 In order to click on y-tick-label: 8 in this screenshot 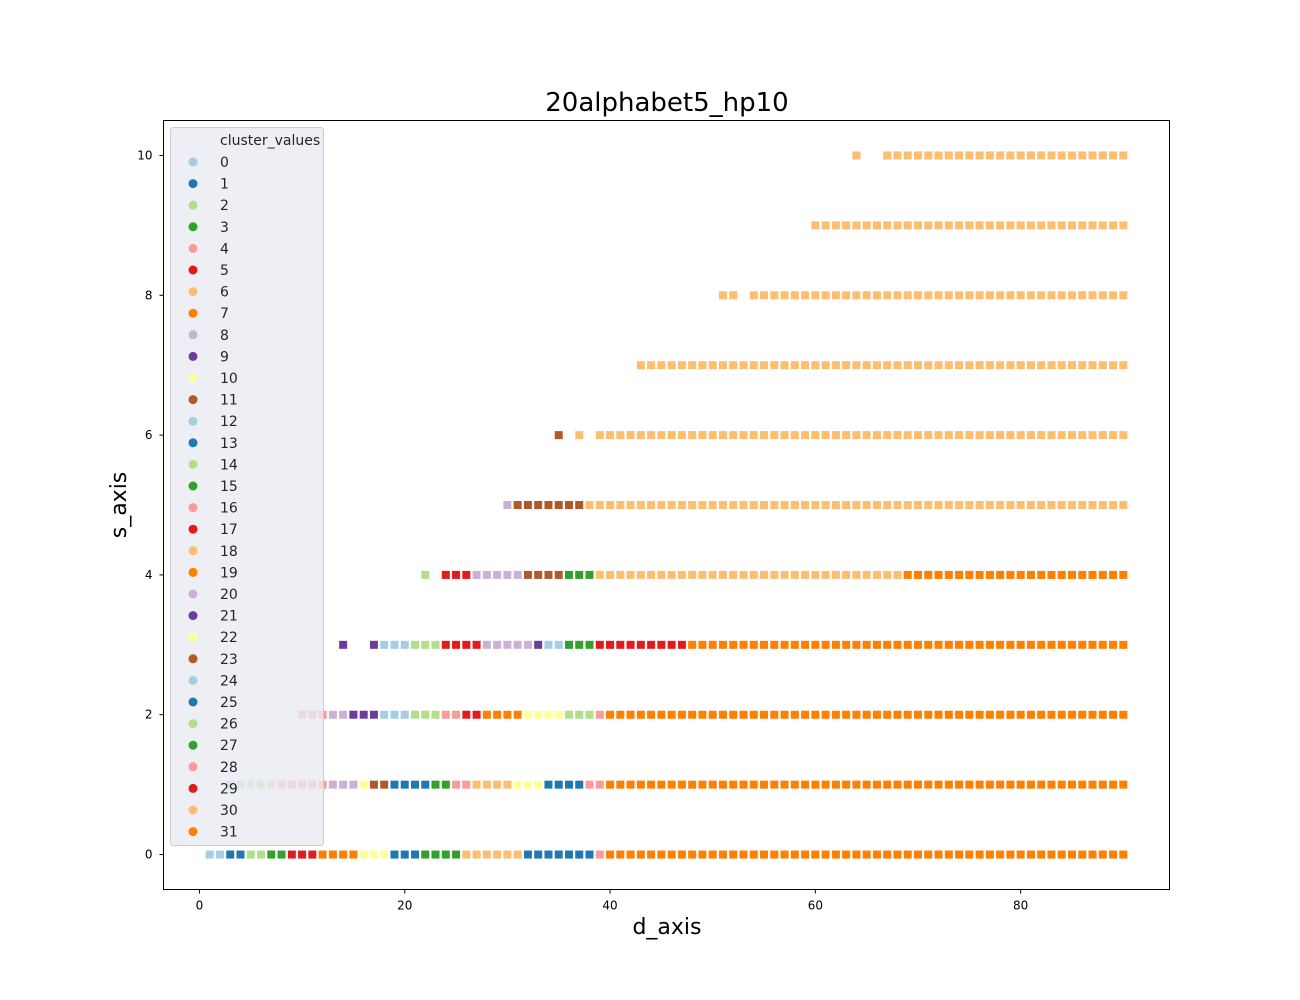, I will do `click(149, 295)`.